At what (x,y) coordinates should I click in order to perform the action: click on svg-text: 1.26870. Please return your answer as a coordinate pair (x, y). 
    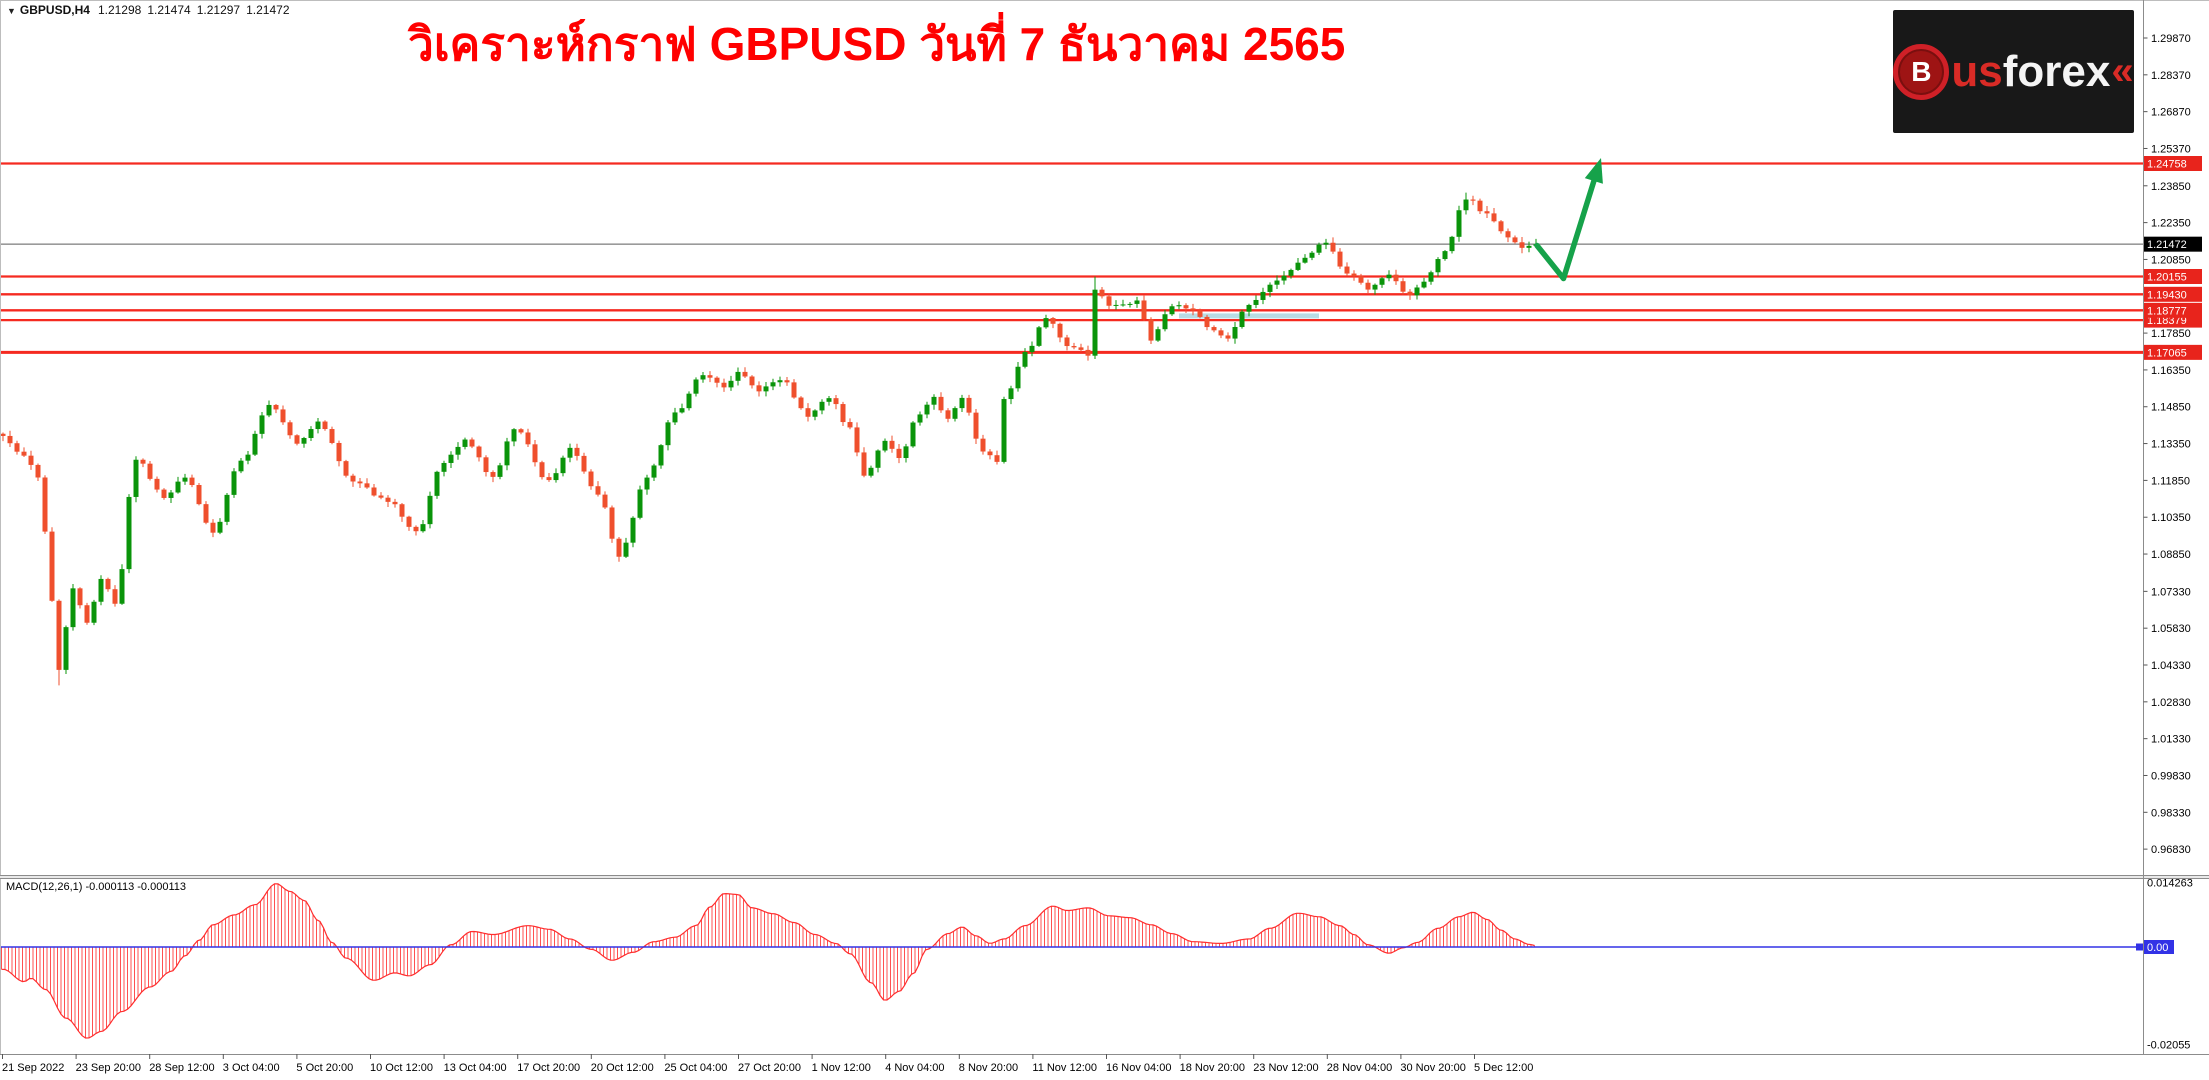
    Looking at the image, I should click on (2171, 113).